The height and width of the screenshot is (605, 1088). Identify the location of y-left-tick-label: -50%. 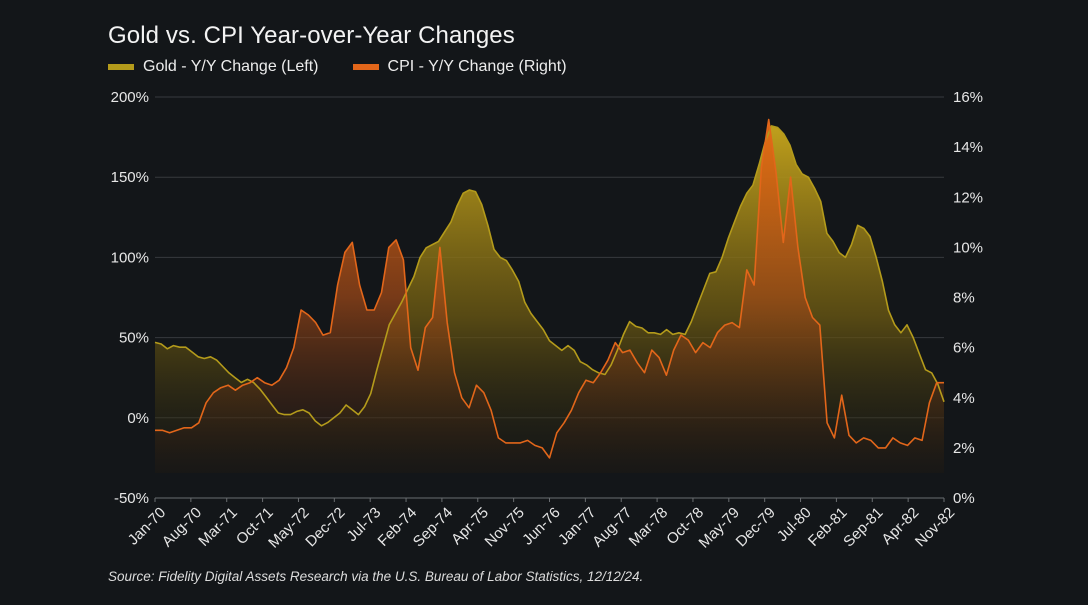
(131, 498).